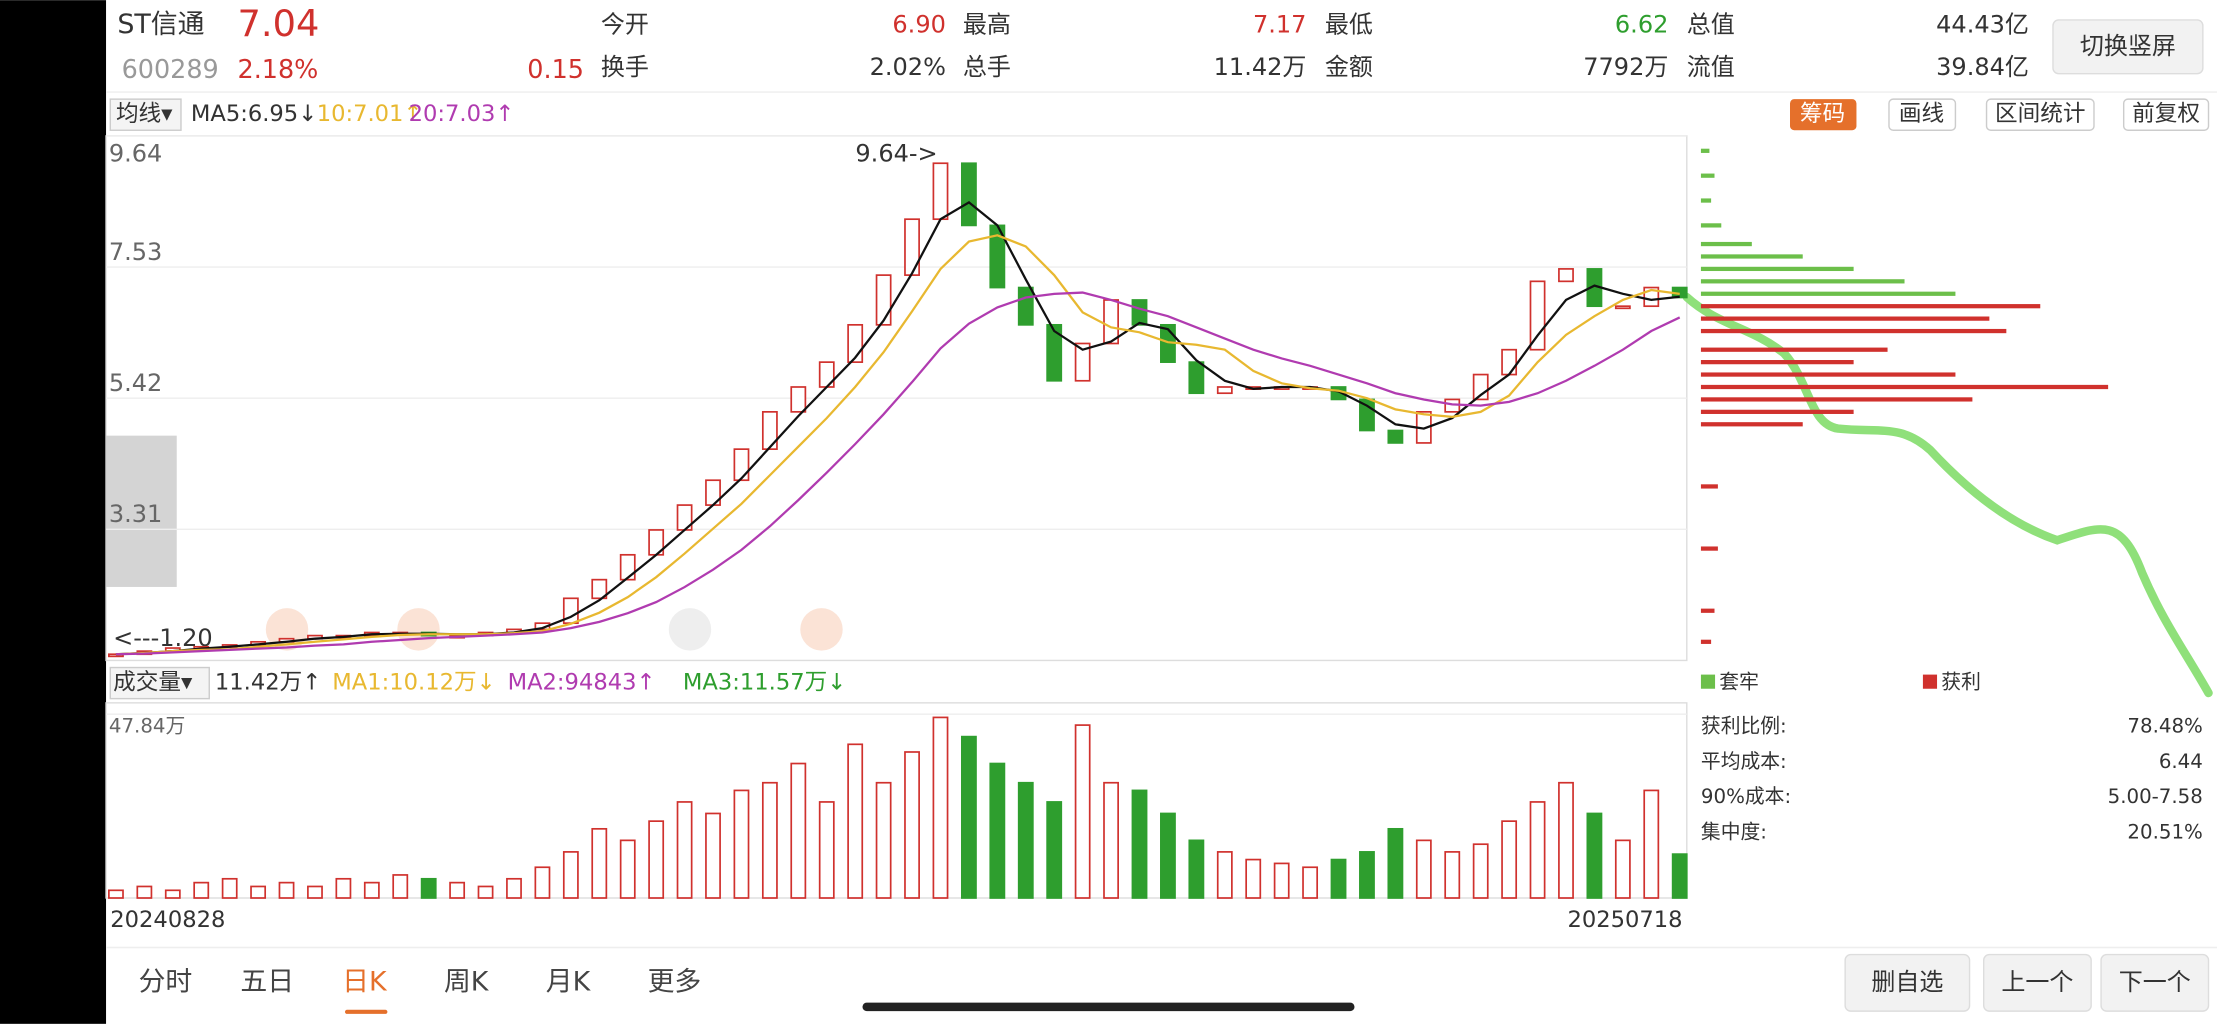  What do you see at coordinates (160, 24) in the screenshot?
I see `stock-name: ST信通` at bounding box center [160, 24].